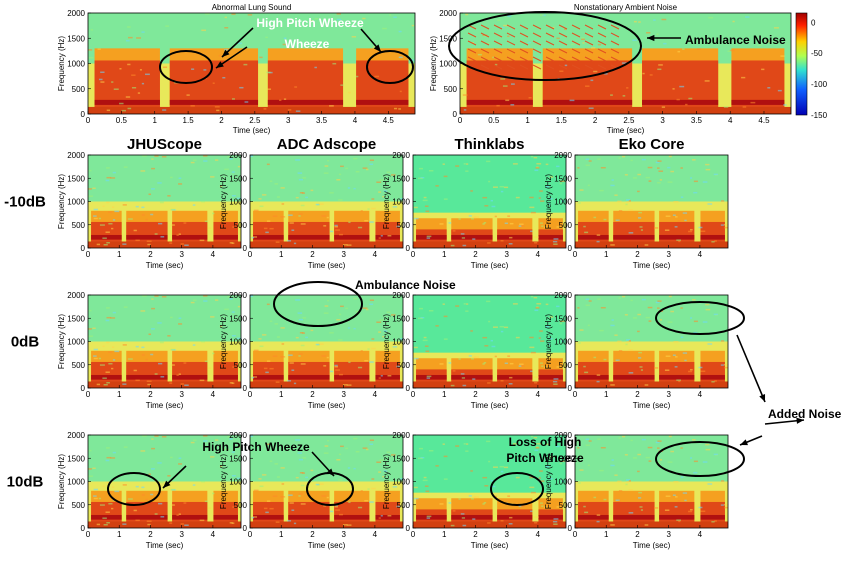  What do you see at coordinates (25, 202) in the screenshot?
I see `row-label: -10dB` at bounding box center [25, 202].